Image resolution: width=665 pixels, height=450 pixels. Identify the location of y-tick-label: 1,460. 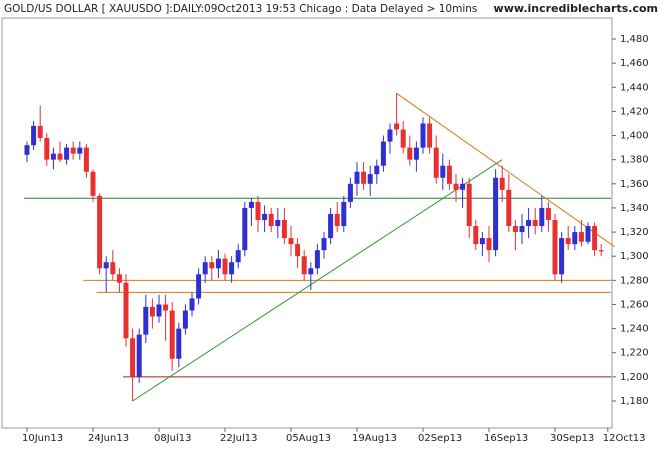
(634, 63).